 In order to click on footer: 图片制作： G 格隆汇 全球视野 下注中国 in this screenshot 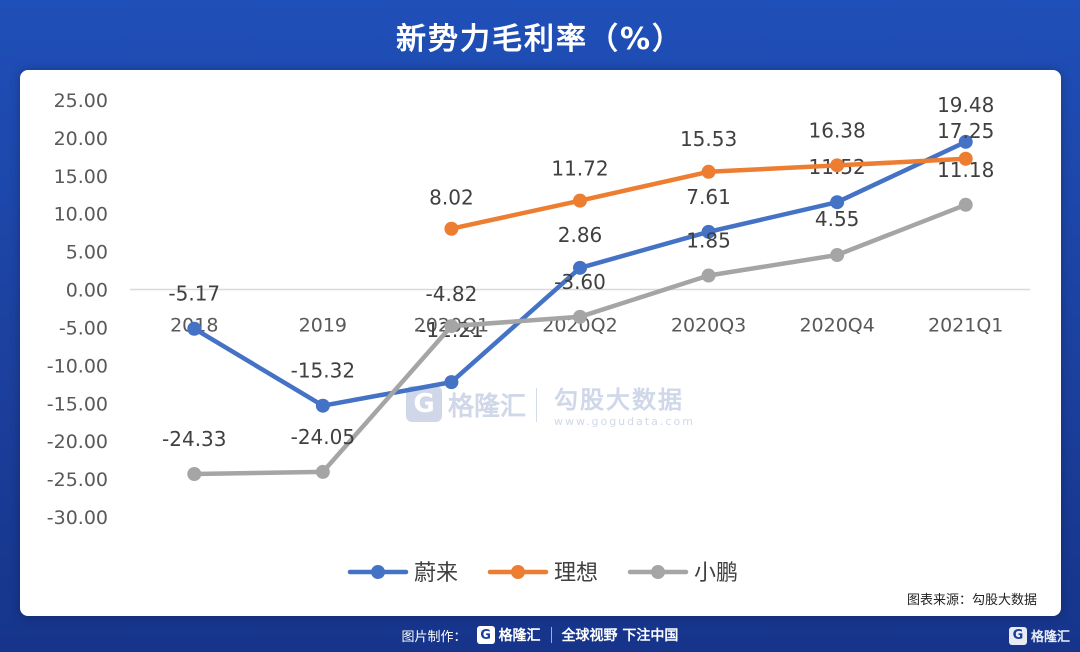, I will do `click(540, 635)`.